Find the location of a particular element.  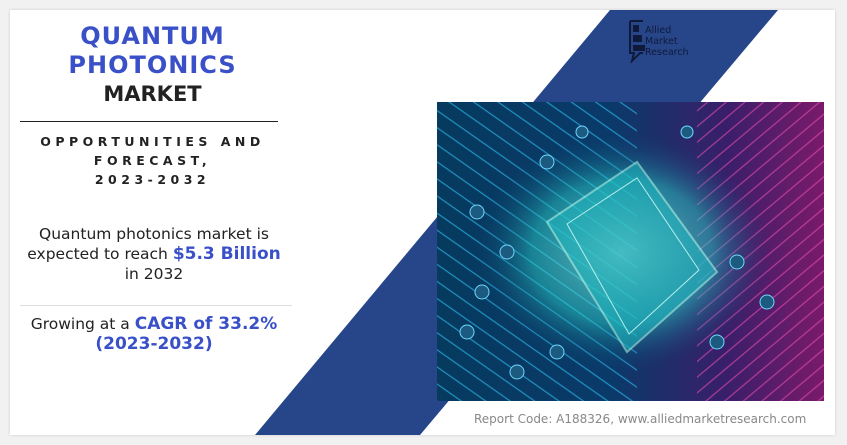

stat-text: Growing at a is located at coordinates (82, 324).